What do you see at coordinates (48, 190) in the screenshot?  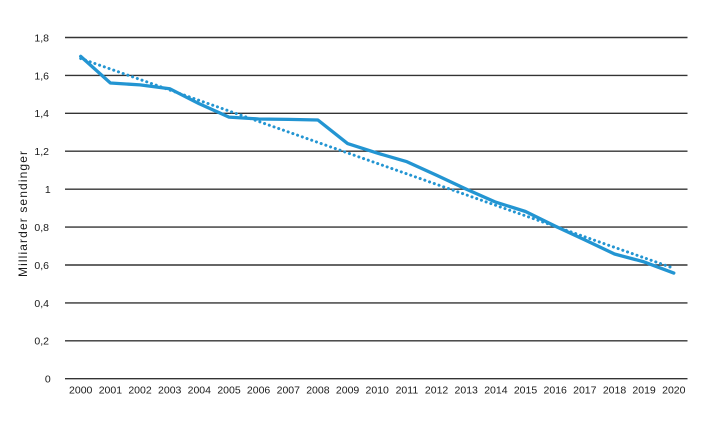 I see `svg-text: 1` at bounding box center [48, 190].